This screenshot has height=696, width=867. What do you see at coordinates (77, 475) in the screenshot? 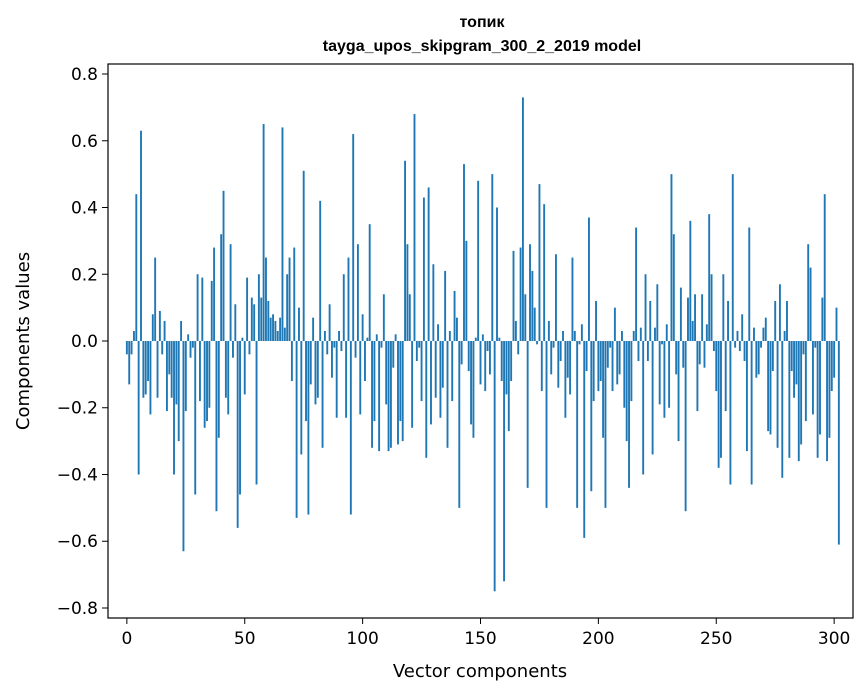
I see `y-tick-label-2: −0.4` at bounding box center [77, 475].